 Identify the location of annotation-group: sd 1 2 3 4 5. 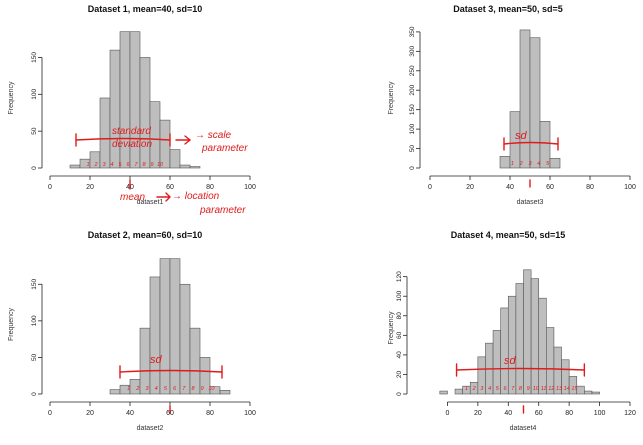
(531, 159).